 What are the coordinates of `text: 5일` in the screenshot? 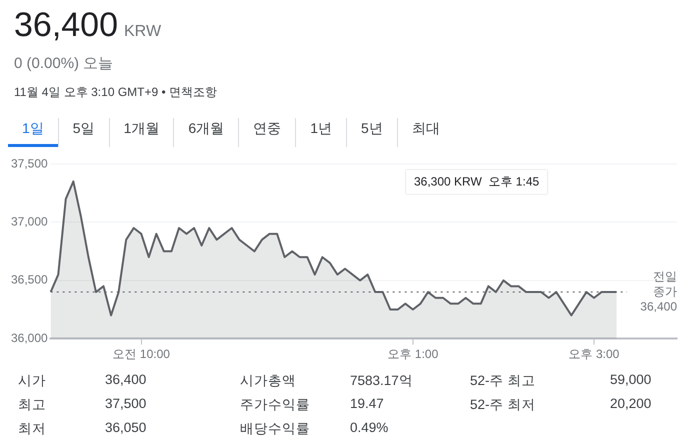 It's located at (83, 132).